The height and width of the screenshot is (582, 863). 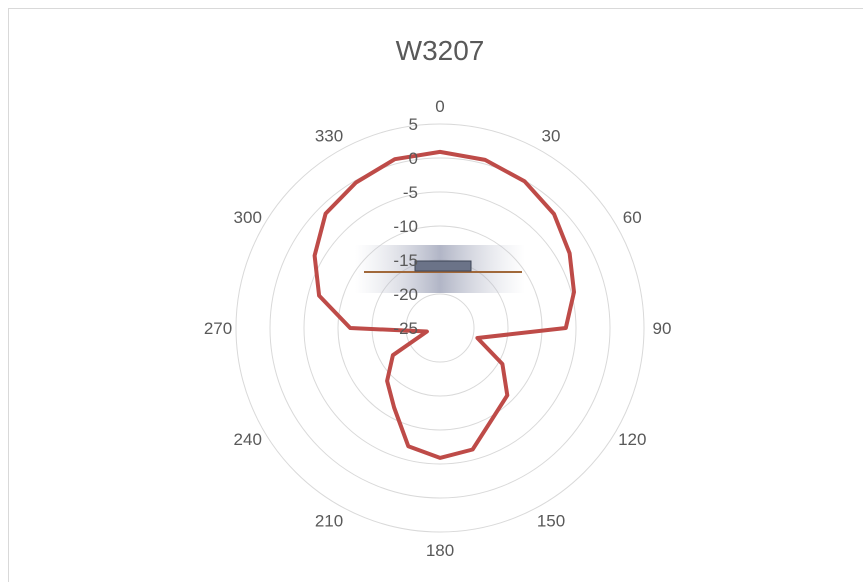 What do you see at coordinates (413, 124) in the screenshot?
I see `radial-tick-label: 5` at bounding box center [413, 124].